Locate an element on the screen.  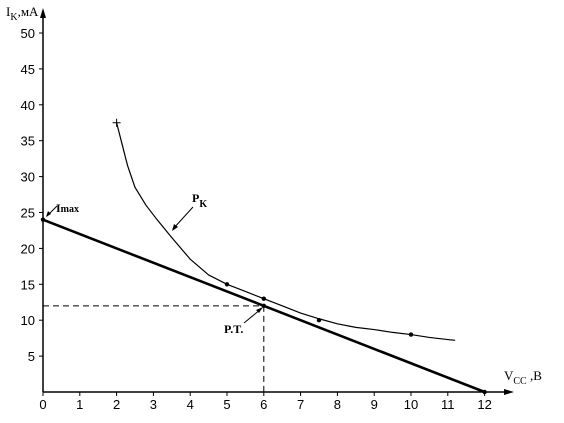
pk-label-sub: K is located at coordinates (203, 204).